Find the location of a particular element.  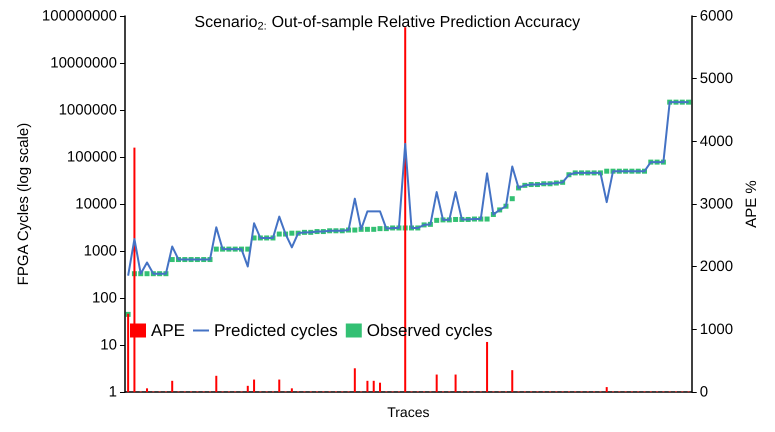

y-tick-label: 10 is located at coordinates (108, 345).